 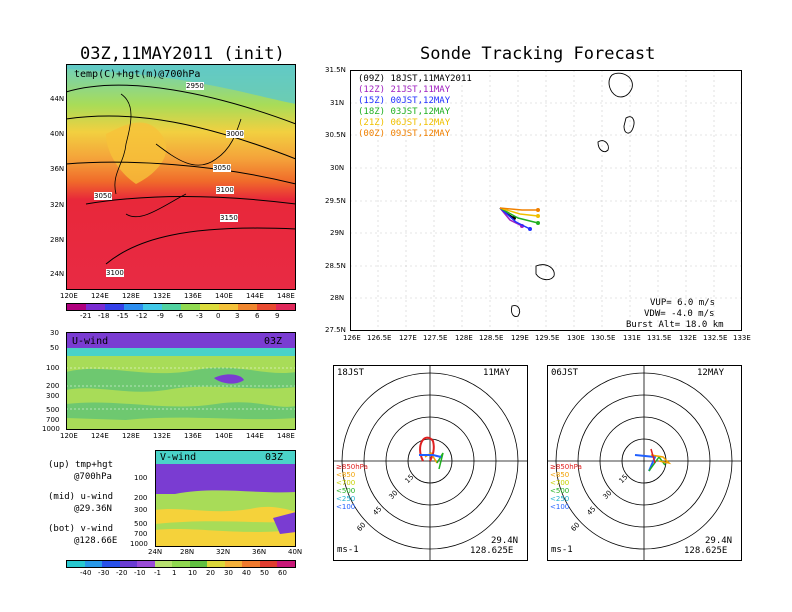 I want to click on note-up-level: @700hPa, so click(x=93, y=477).